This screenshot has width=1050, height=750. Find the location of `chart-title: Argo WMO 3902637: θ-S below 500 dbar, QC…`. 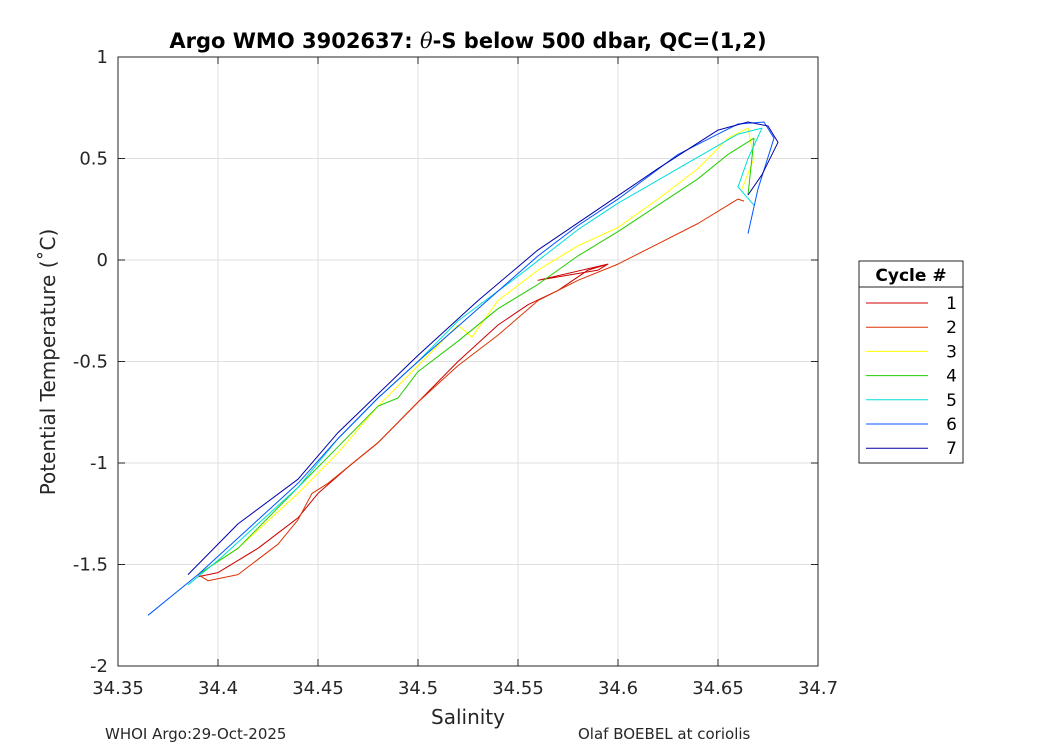

chart-title: Argo WMO 3902637: θ-S below 500 dbar, QC… is located at coordinates (467, 41).